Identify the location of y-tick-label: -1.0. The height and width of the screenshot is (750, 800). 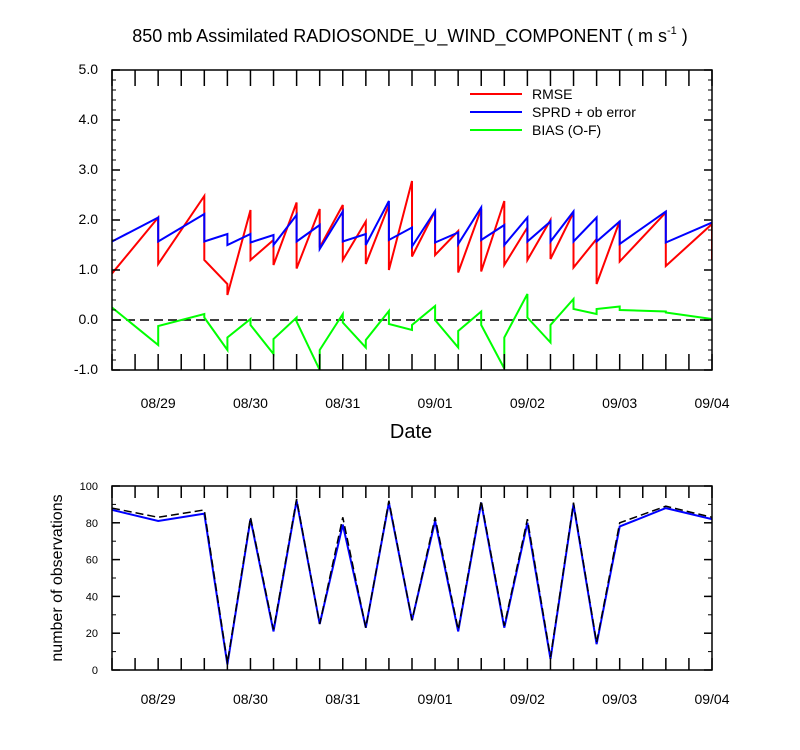
(86, 369).